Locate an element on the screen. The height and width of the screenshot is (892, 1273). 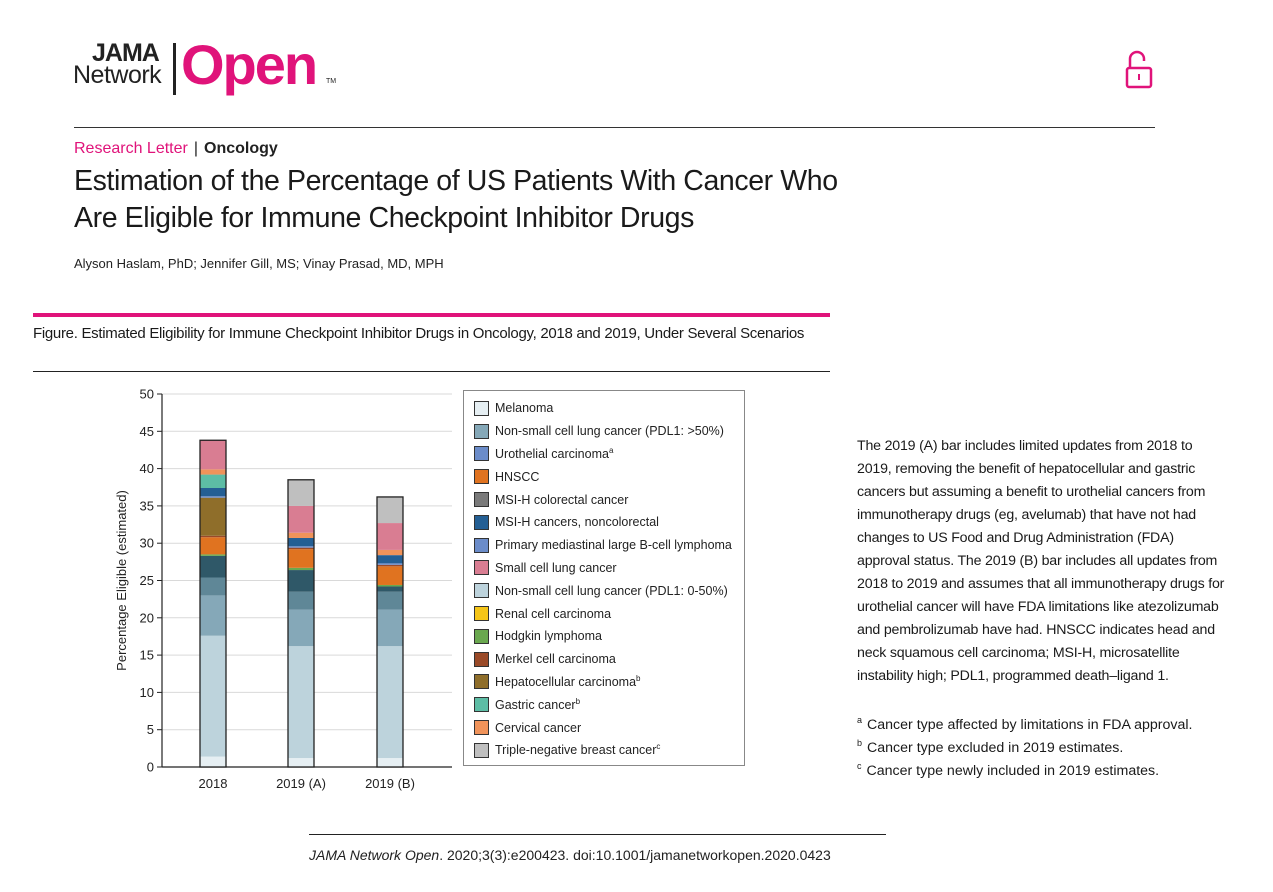
footnote: b Cancer type excluded in 2019 estimates. is located at coordinates (1042, 748).